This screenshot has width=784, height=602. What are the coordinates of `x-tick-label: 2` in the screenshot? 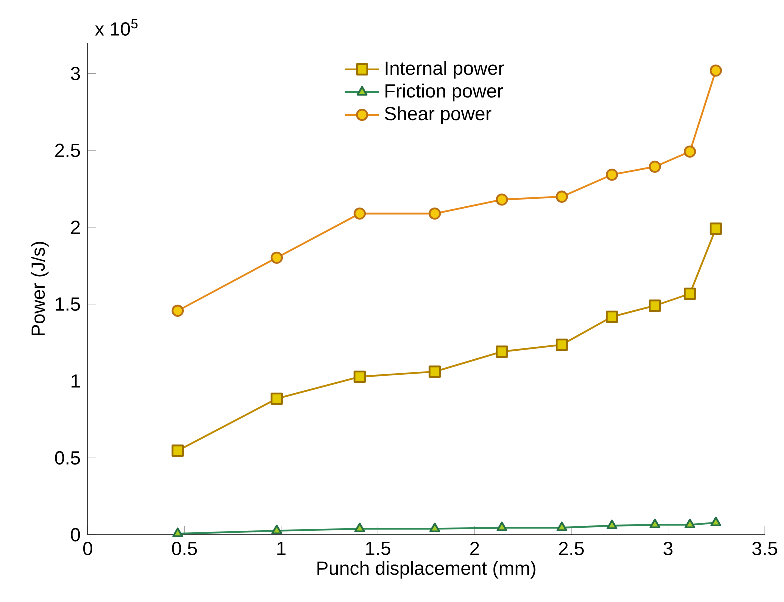 It's located at (475, 549).